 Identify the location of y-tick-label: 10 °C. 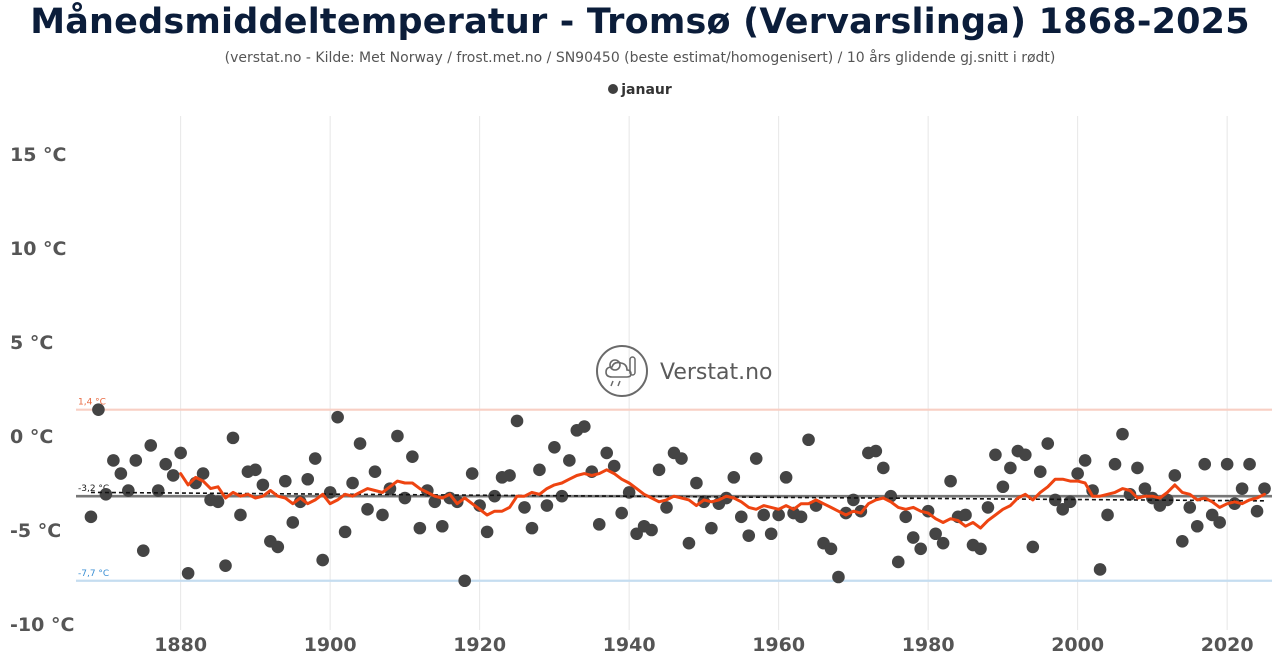
(38, 249).